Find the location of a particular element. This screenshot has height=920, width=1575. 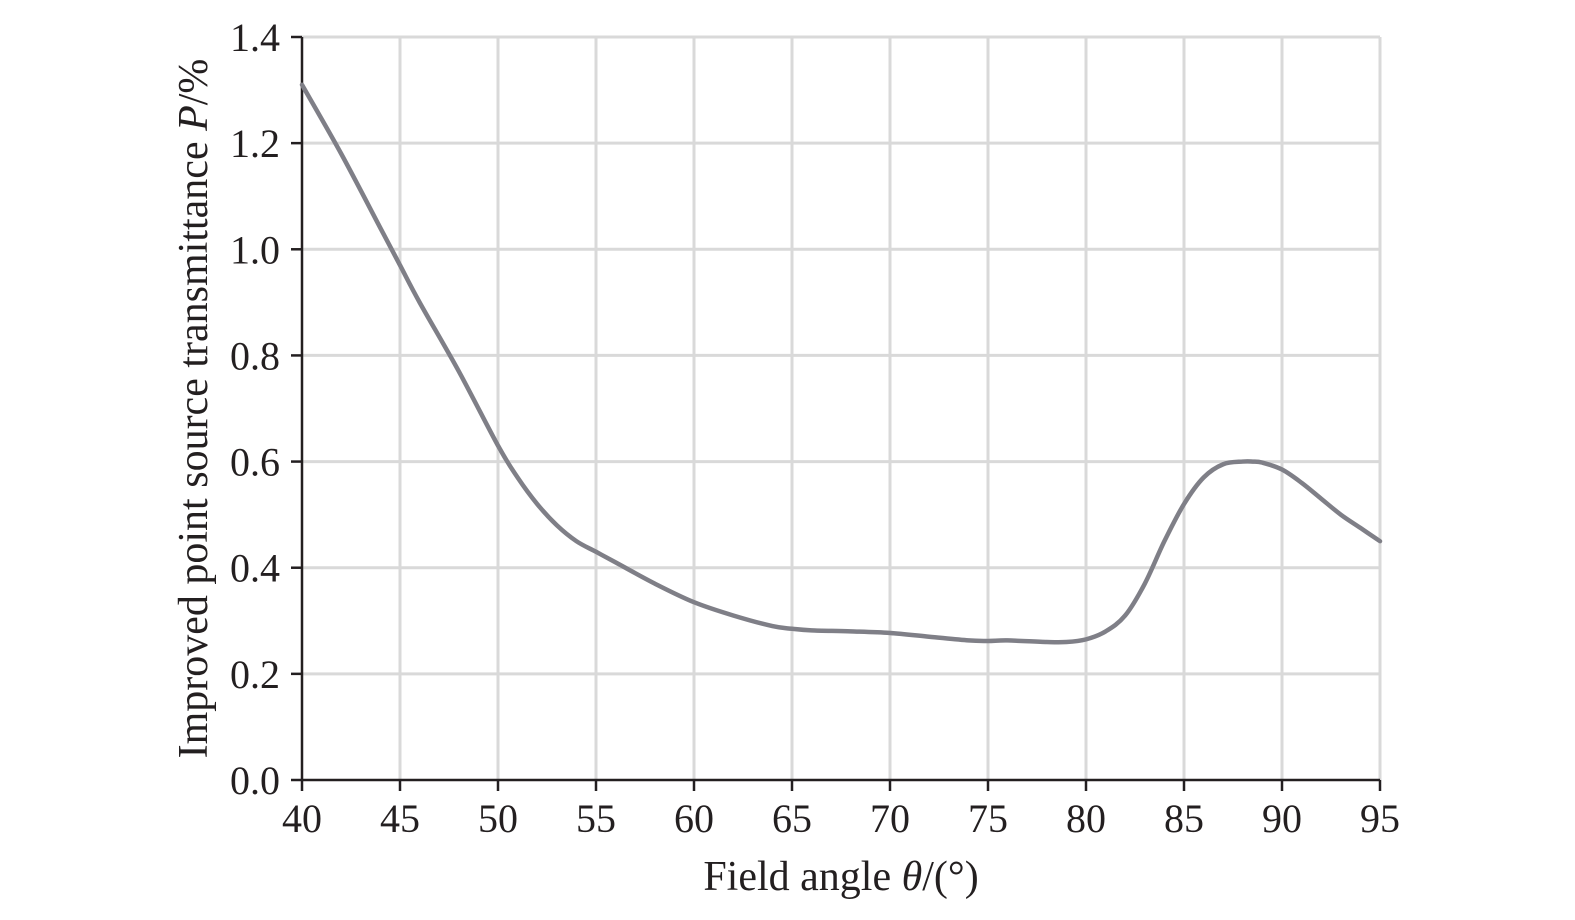

y-tick-label: 0.6 is located at coordinates (255, 462).